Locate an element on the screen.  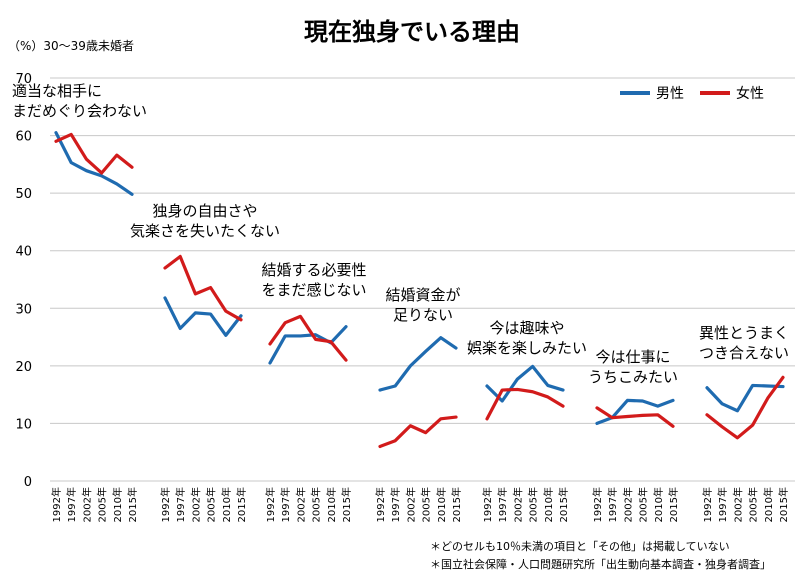
group-label: まだめぐり会わない is located at coordinates (79, 111).